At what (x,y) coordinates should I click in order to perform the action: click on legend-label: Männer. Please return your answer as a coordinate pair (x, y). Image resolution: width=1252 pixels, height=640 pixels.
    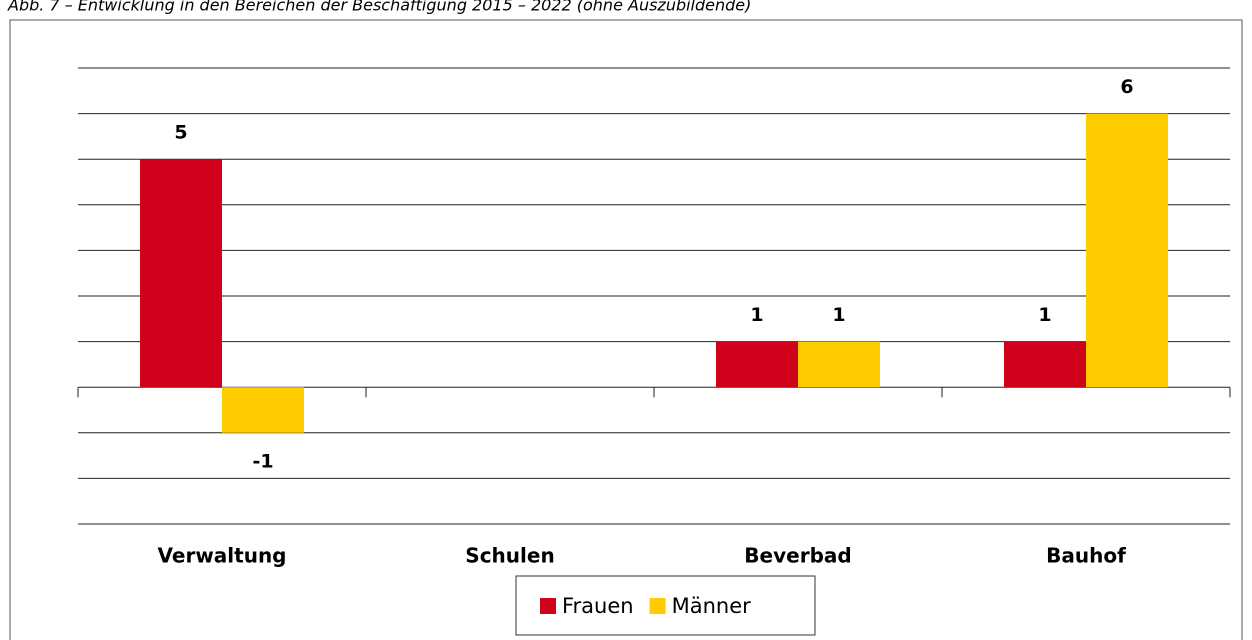
    Looking at the image, I should click on (712, 606).